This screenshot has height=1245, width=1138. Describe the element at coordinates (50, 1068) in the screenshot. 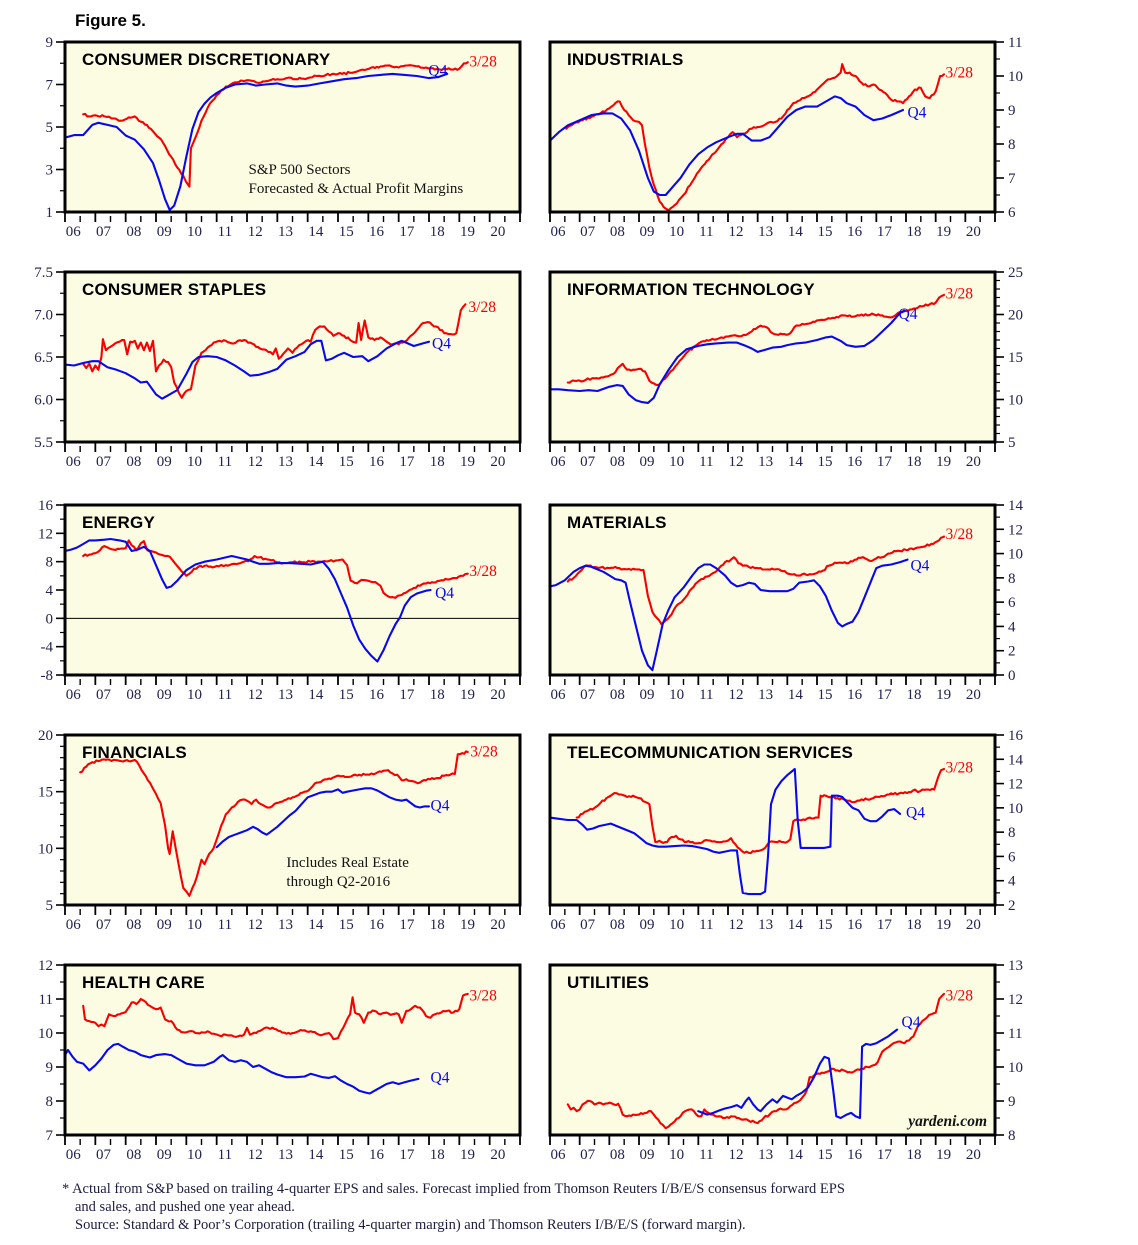

I see `y-tick-label: 9` at that location.